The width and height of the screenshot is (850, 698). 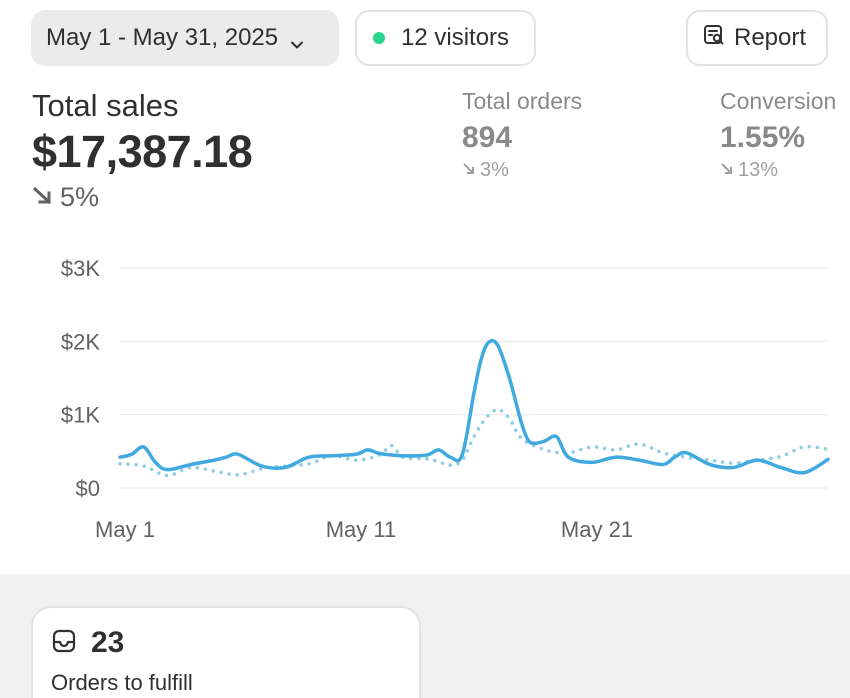 What do you see at coordinates (487, 137) in the screenshot?
I see `total-orders-value: 894` at bounding box center [487, 137].